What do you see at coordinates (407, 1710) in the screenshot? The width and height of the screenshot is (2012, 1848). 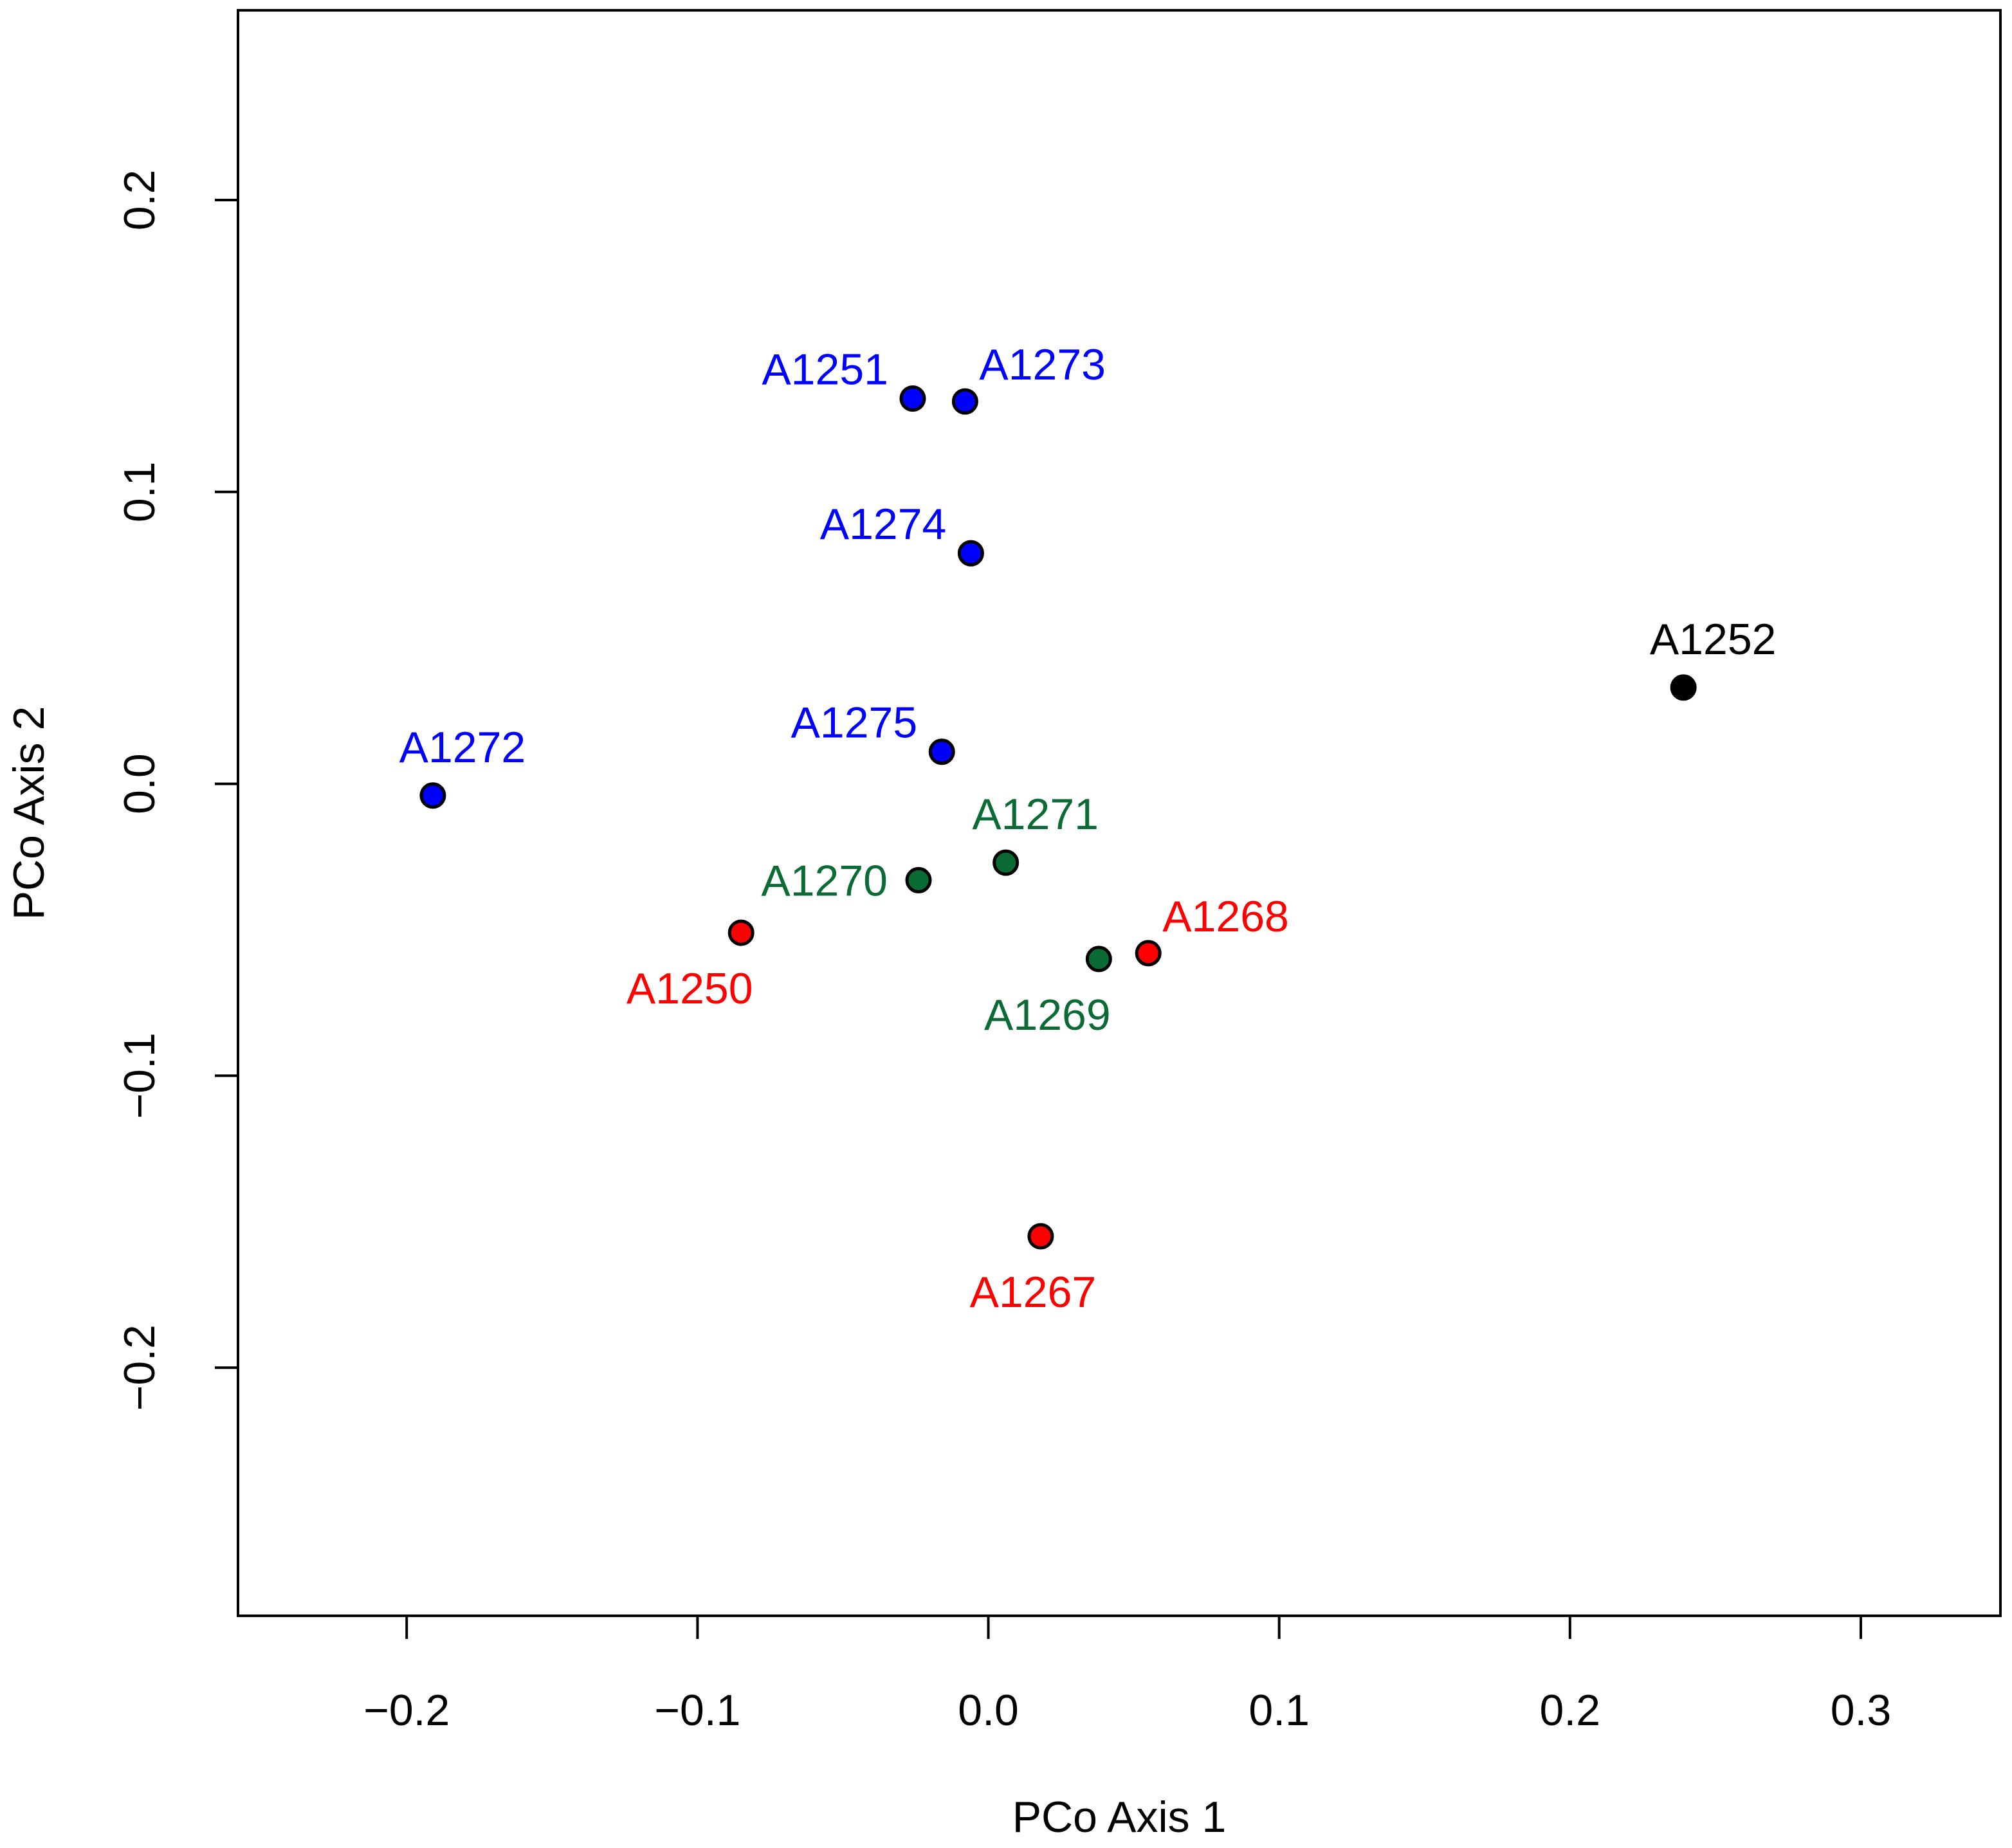 I see `x-tick-label: −0.2` at bounding box center [407, 1710].